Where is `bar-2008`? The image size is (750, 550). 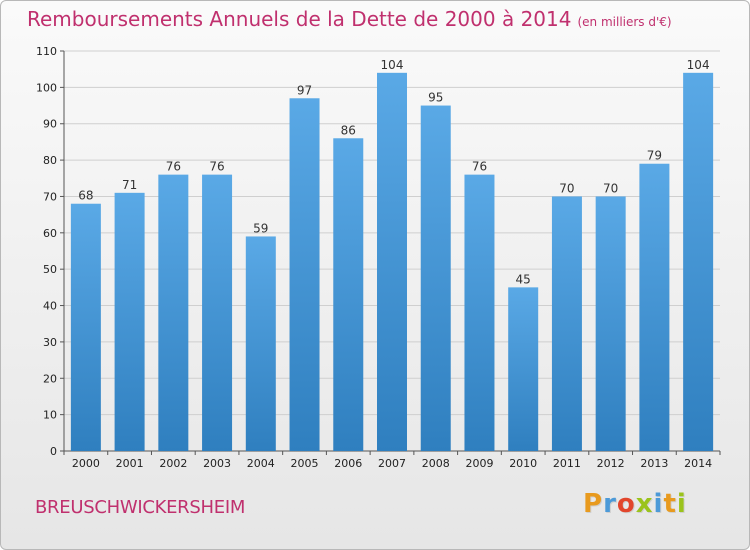 bar-2008 is located at coordinates (435, 278).